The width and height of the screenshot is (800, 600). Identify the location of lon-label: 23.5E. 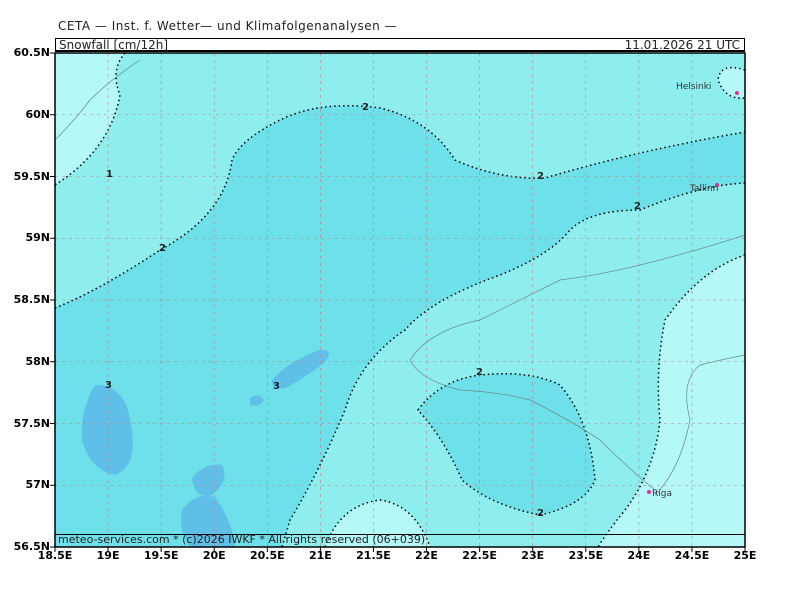
(586, 555).